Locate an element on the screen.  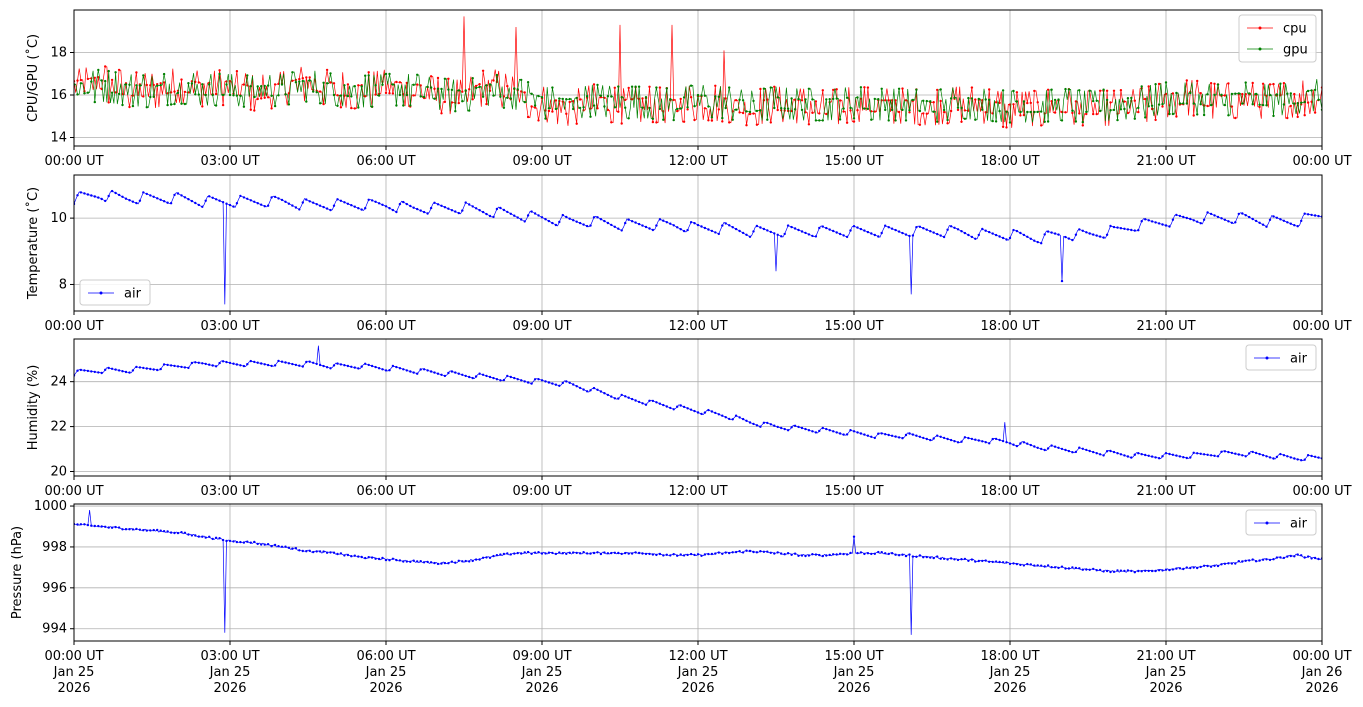
legend-marker is located at coordinates (1267, 523).